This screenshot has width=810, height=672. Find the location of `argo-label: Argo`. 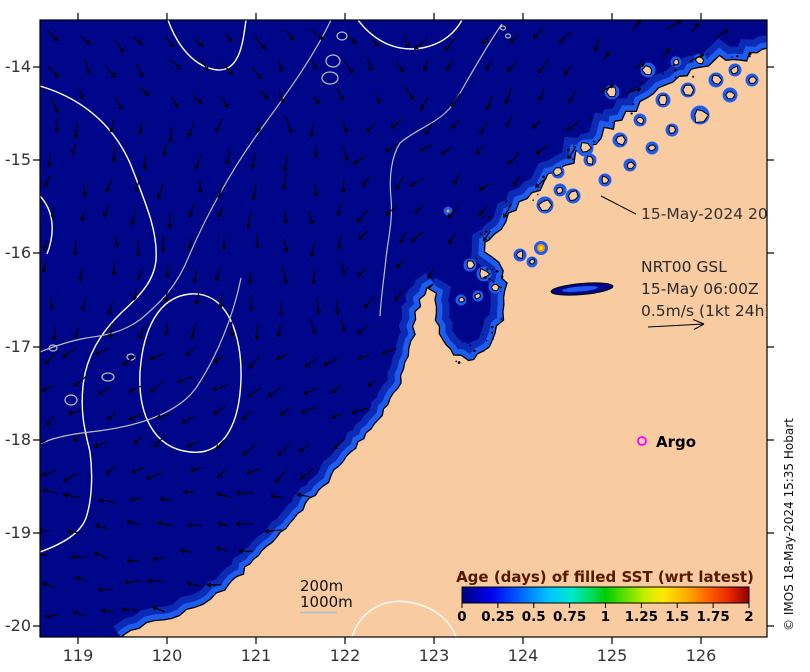

argo-label: Argo is located at coordinates (676, 442).